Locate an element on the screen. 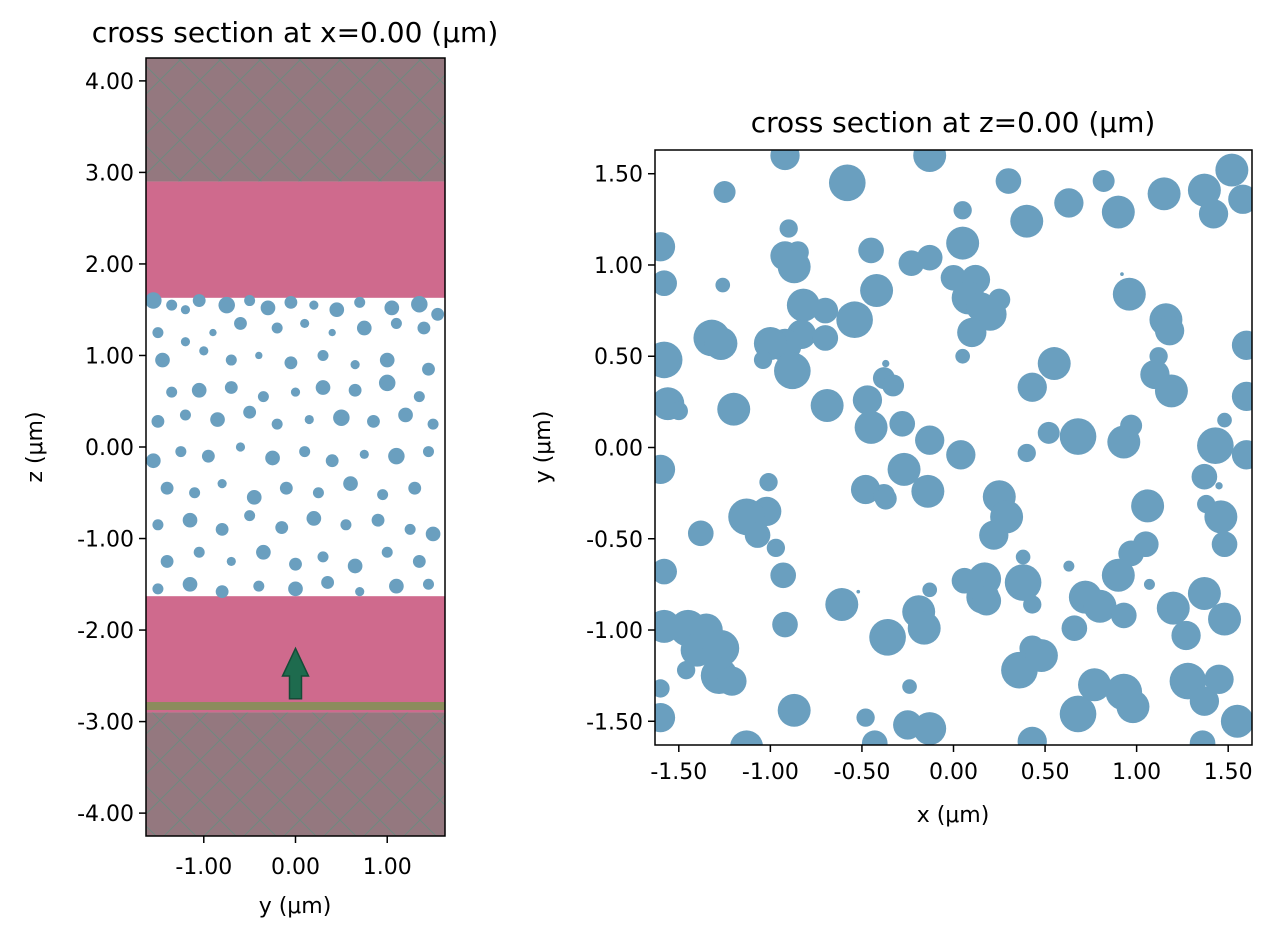  left-ytick-label: -3.00 is located at coordinates (105, 723).